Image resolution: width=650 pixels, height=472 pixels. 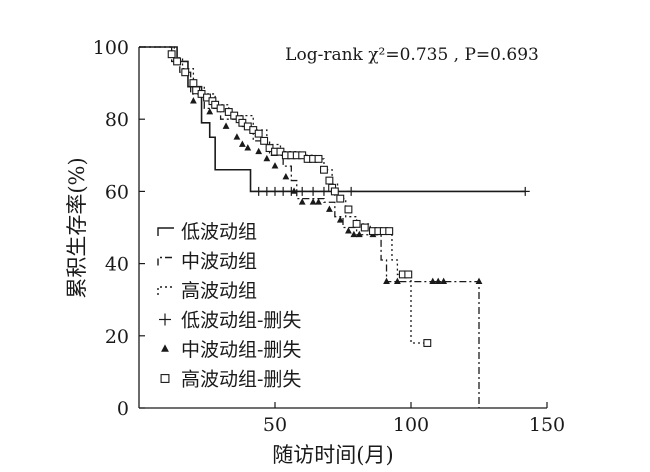 What do you see at coordinates (412, 55) in the screenshot?
I see `log-rank-annotation: Log-rank χ²=0.735 , P=0.693` at bounding box center [412, 55].